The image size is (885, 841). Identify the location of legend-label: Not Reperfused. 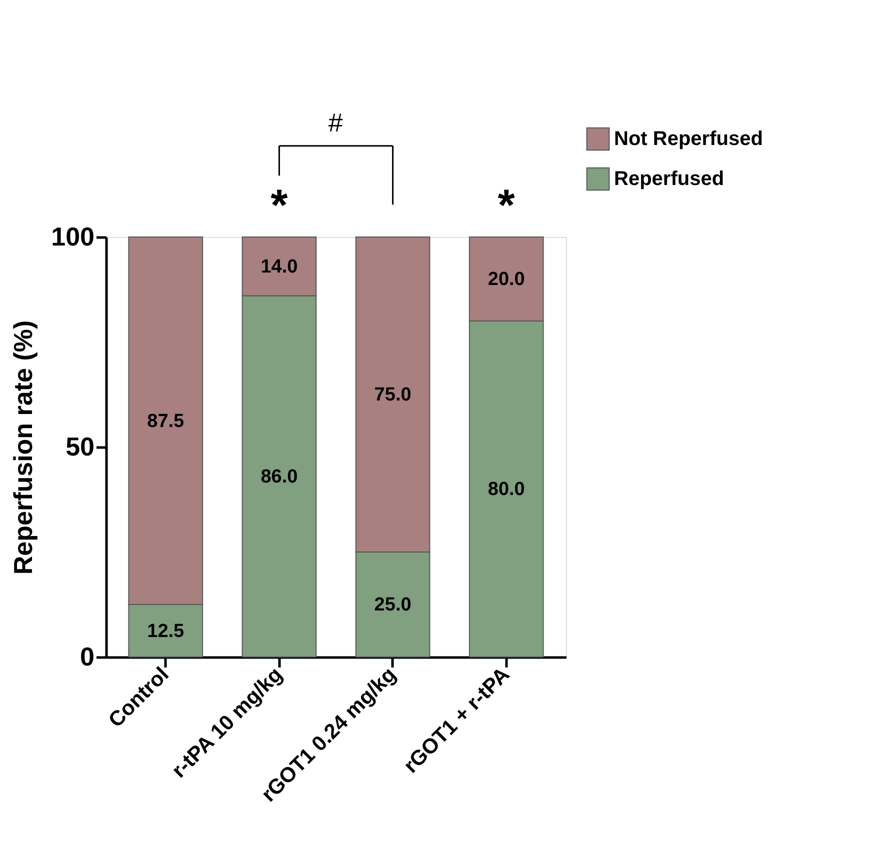
(688, 139).